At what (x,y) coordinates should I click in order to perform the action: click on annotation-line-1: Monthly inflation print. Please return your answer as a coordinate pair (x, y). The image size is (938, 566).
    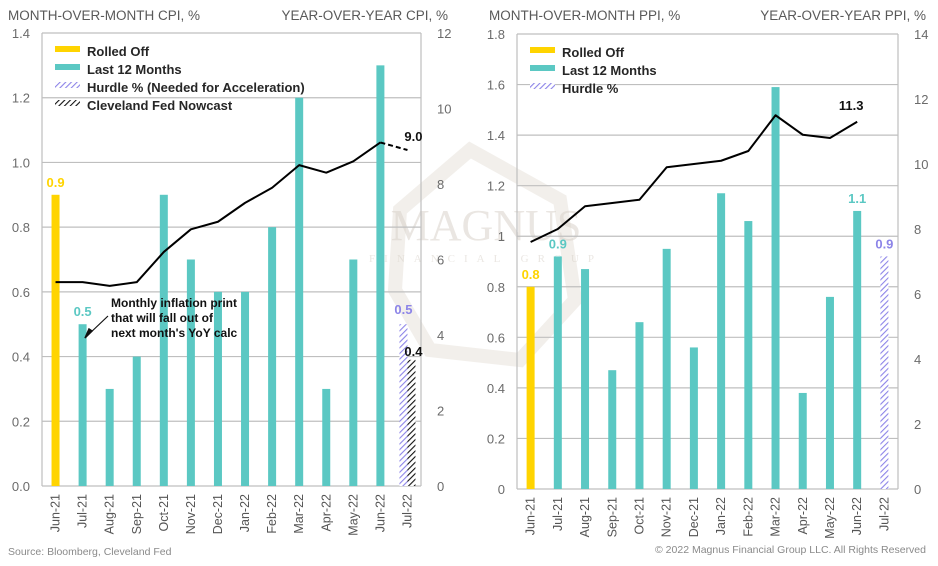
    Looking at the image, I should click on (174, 303).